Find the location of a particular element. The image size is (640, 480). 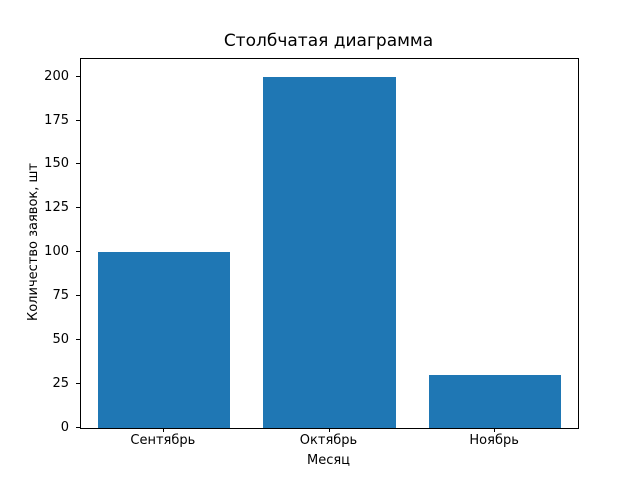

x-tick-label: Ноябрь is located at coordinates (494, 440).